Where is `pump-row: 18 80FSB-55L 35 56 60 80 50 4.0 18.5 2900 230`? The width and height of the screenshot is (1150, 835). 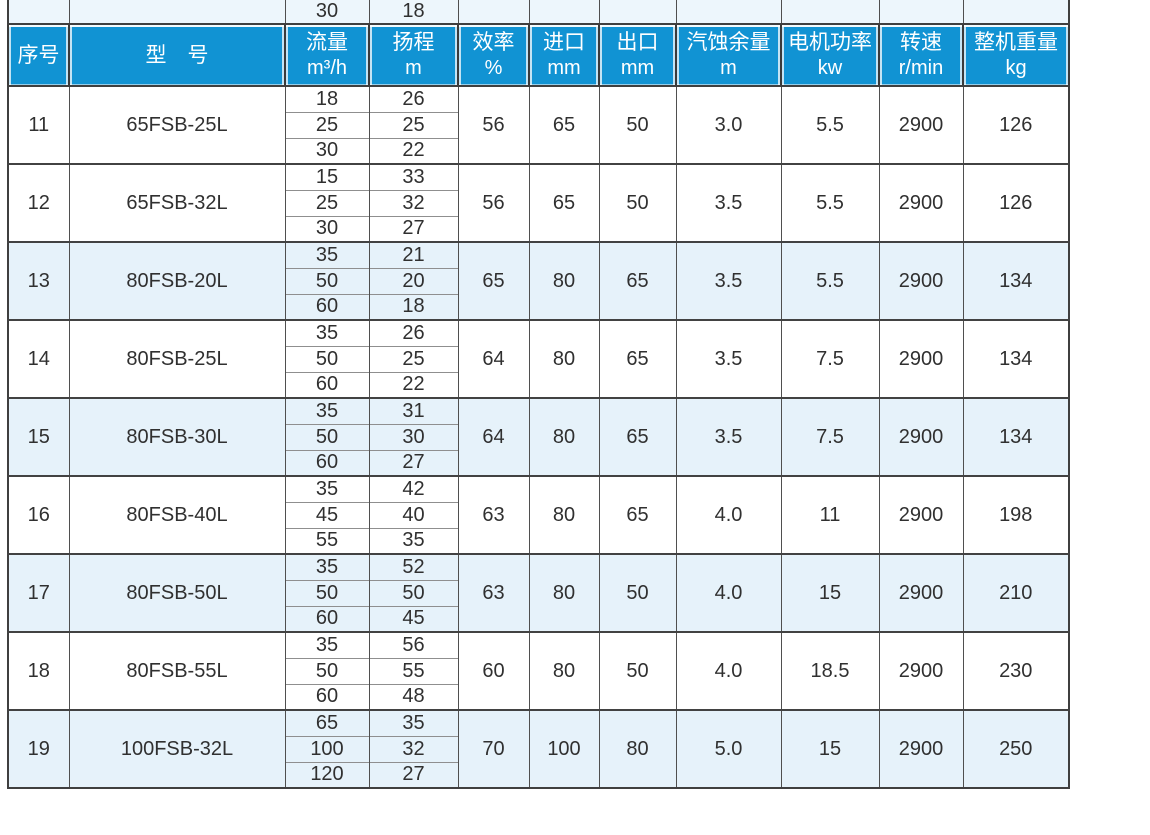
pump-row: 18 80FSB-55L 35 56 60 80 50 4.0 18.5 2900 230 is located at coordinates (538, 670).